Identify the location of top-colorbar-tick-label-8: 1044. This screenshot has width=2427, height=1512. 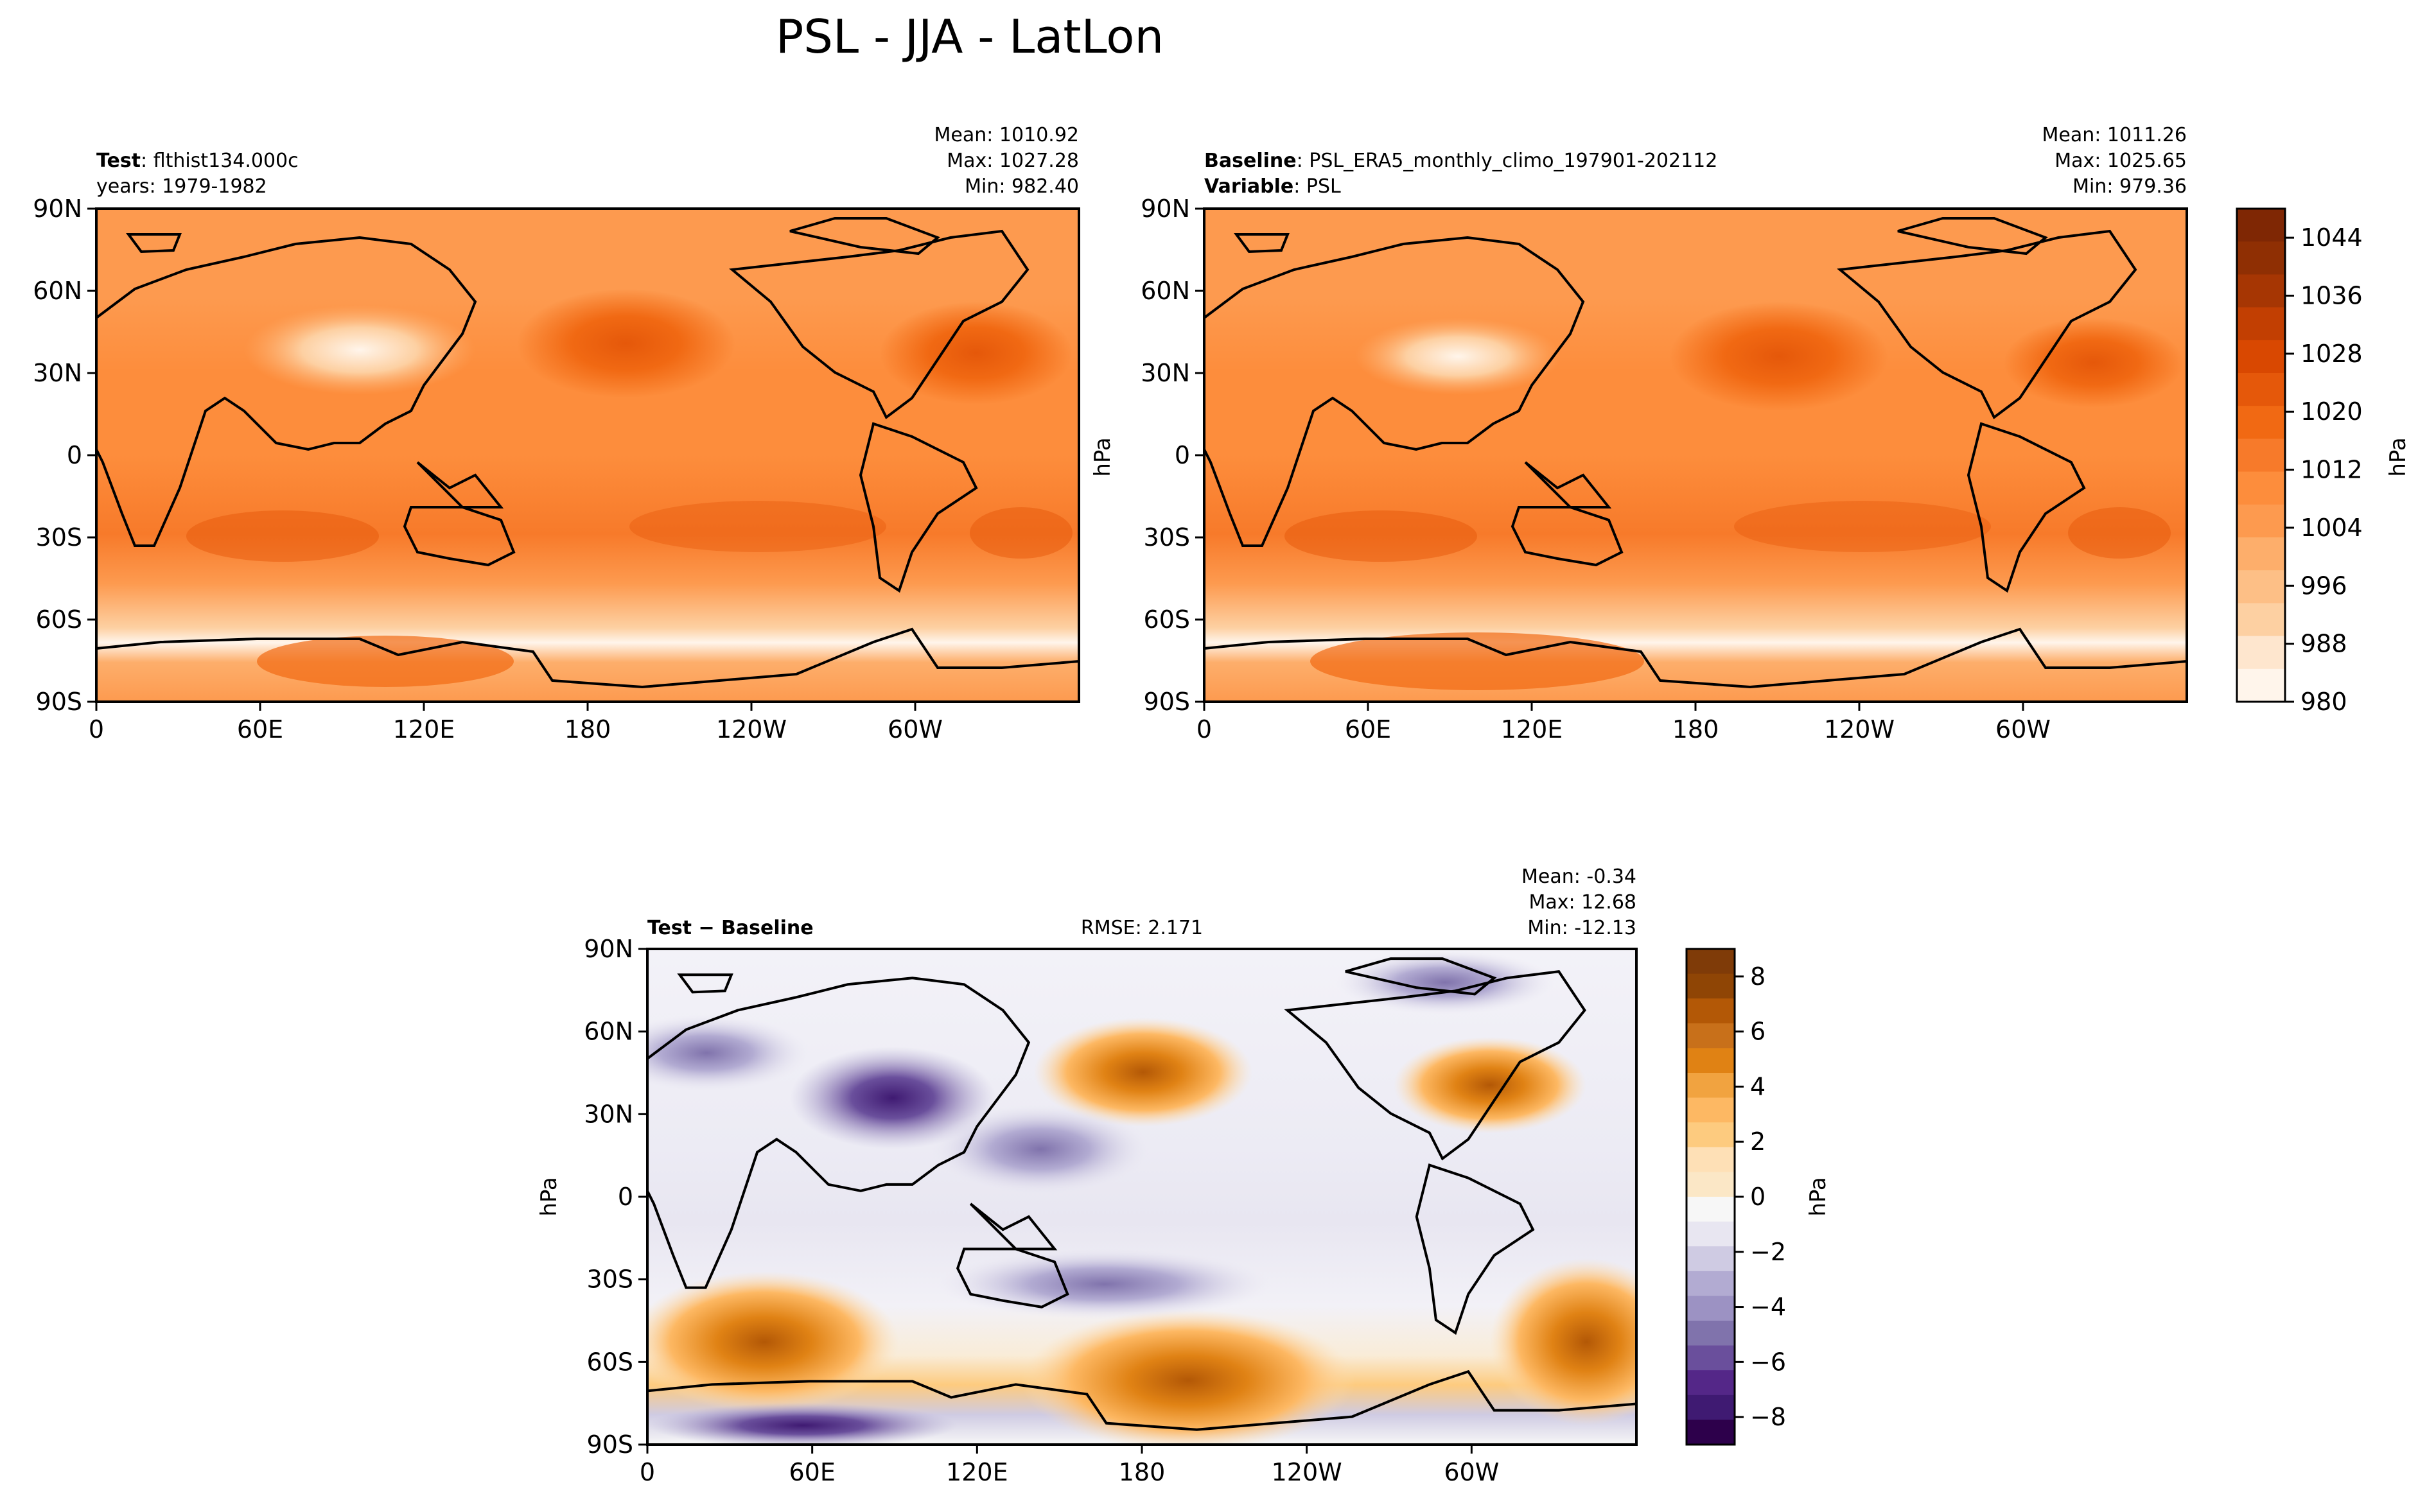
(2331, 237).